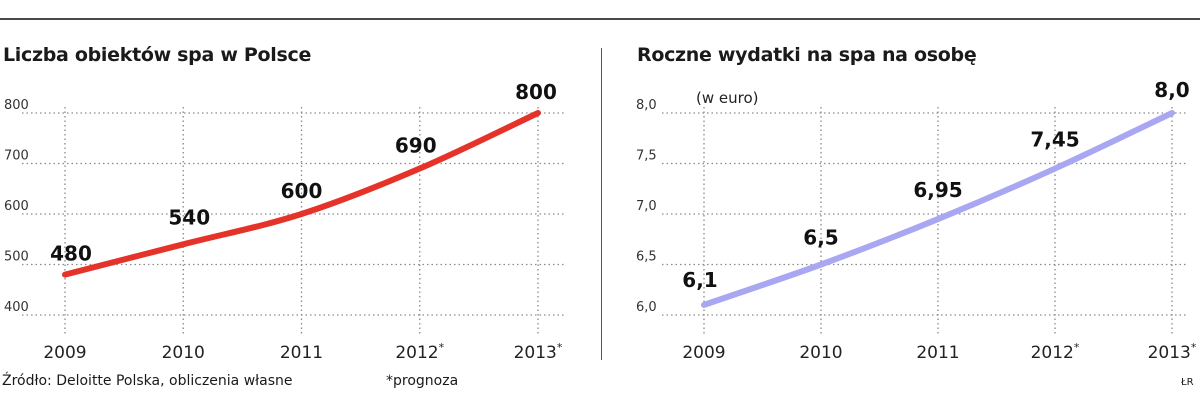  Describe the element at coordinates (422, 381) in the screenshot. I see `forecast-note: *prognoza` at that location.